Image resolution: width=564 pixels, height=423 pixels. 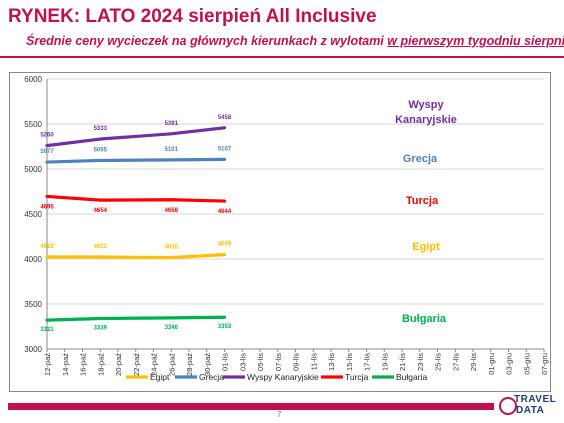 What do you see at coordinates (172, 150) in the screenshot?
I see `data-label: 5101` at bounding box center [172, 150].